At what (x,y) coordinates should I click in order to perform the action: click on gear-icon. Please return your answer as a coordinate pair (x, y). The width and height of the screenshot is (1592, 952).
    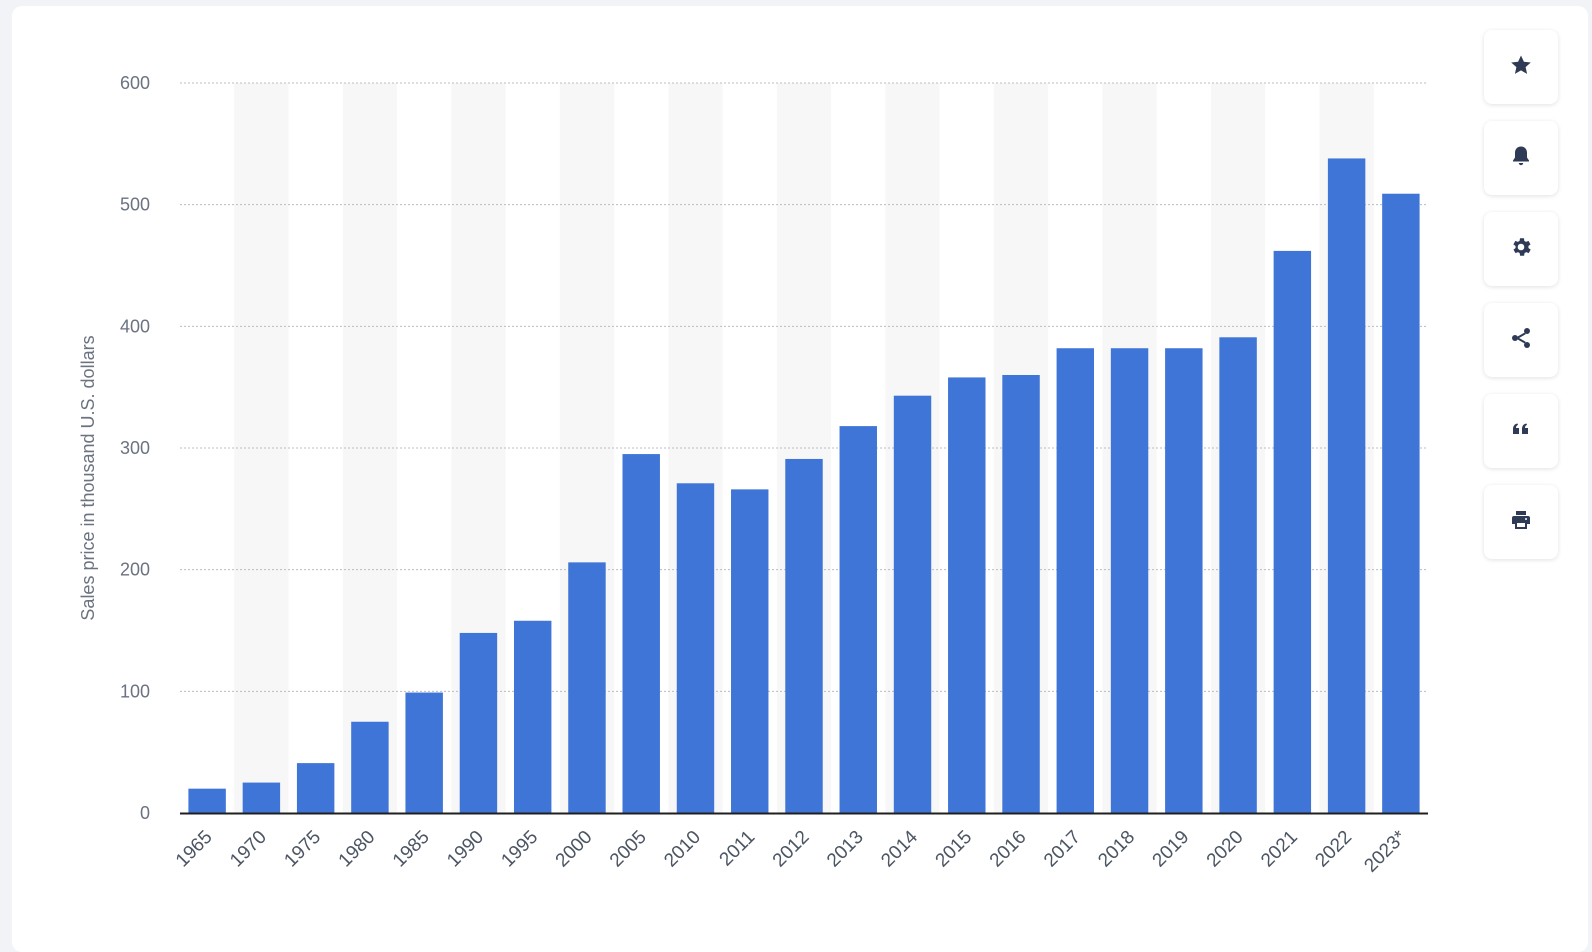
    Looking at the image, I should click on (1521, 249).